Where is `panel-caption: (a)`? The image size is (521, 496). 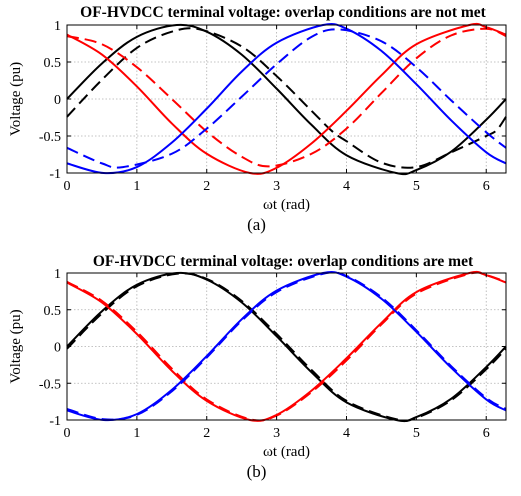
panel-caption: (a) is located at coordinates (256, 224).